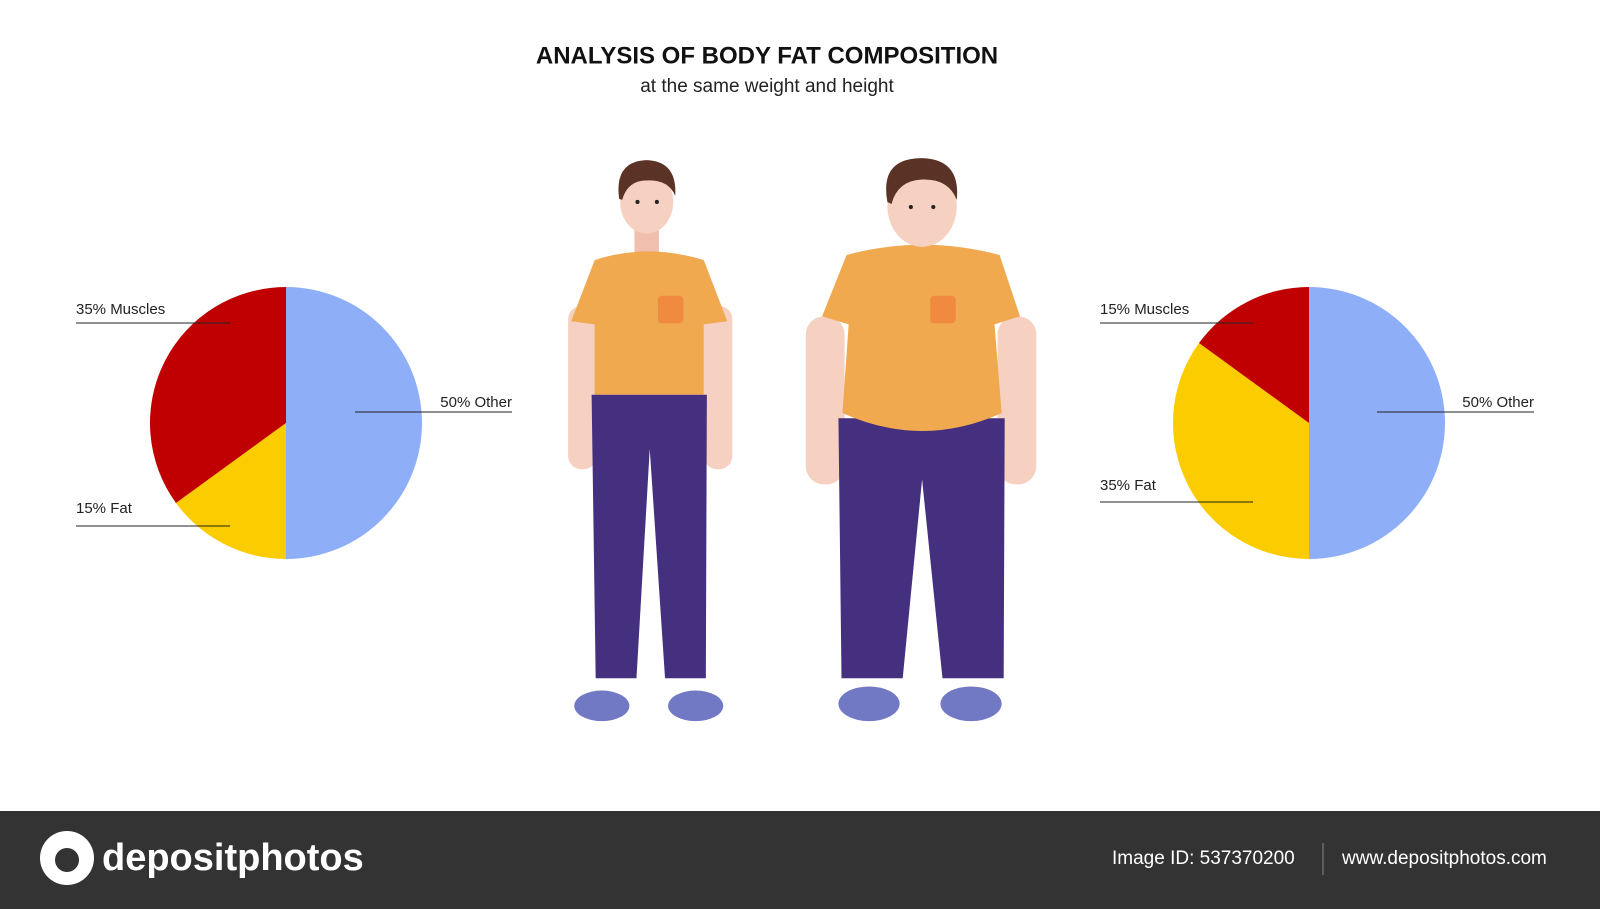  I want to click on brand: depositphotos, so click(233, 858).